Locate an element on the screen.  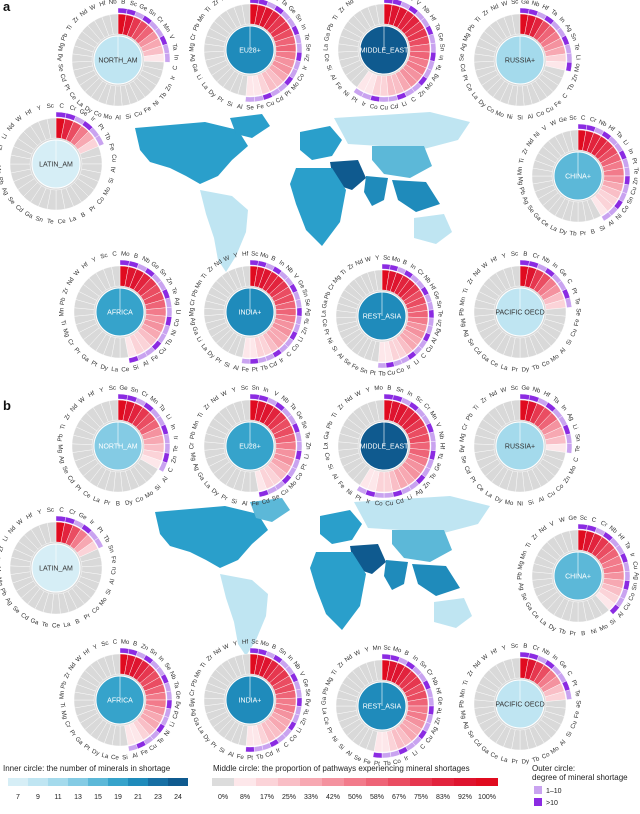
region-name: NORTH_AM is located at coordinates (117, 447).